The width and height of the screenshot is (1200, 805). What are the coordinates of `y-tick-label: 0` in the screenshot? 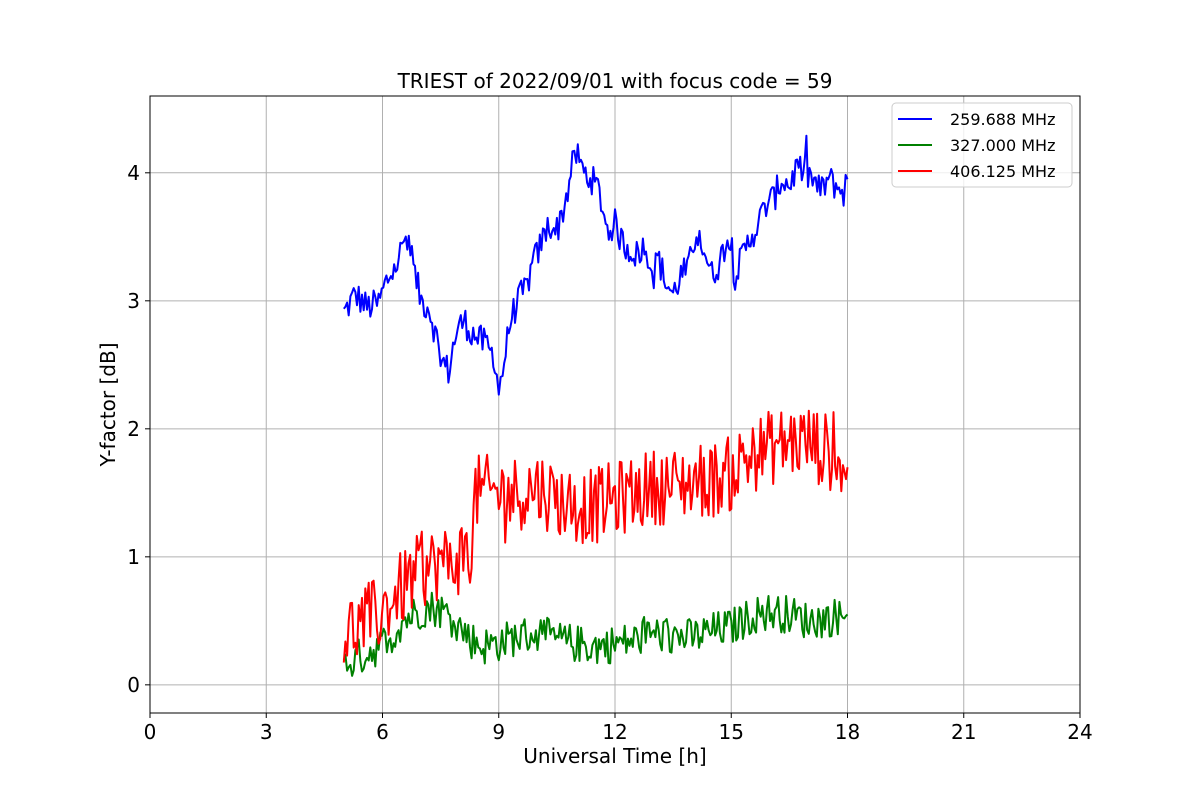 It's located at (133, 685).